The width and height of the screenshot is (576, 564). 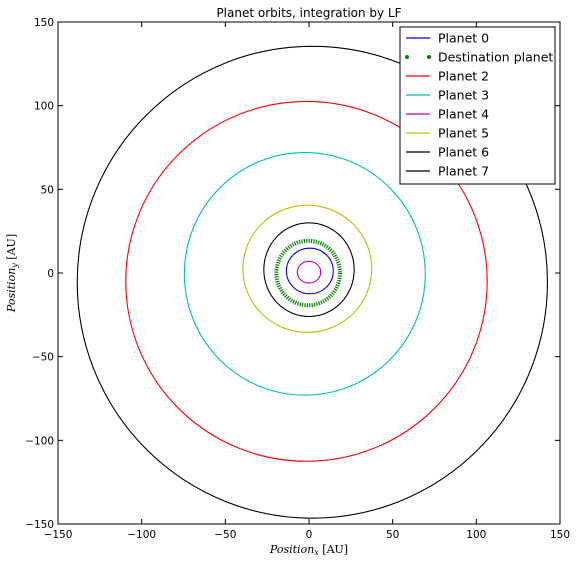 I want to click on x-axis-label: Positionx [AU], so click(x=308, y=550).